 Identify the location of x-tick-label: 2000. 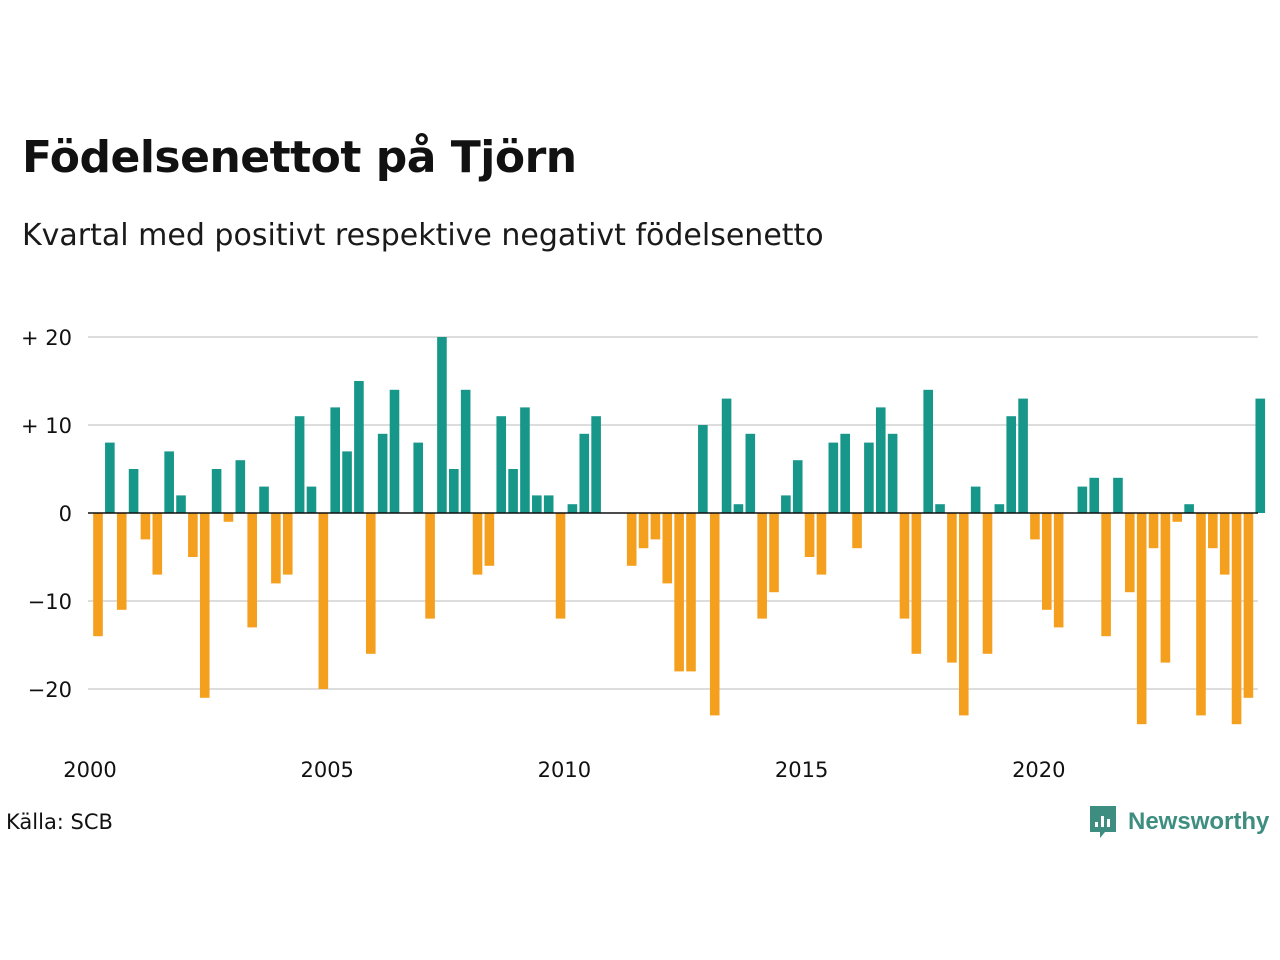
(89, 770).